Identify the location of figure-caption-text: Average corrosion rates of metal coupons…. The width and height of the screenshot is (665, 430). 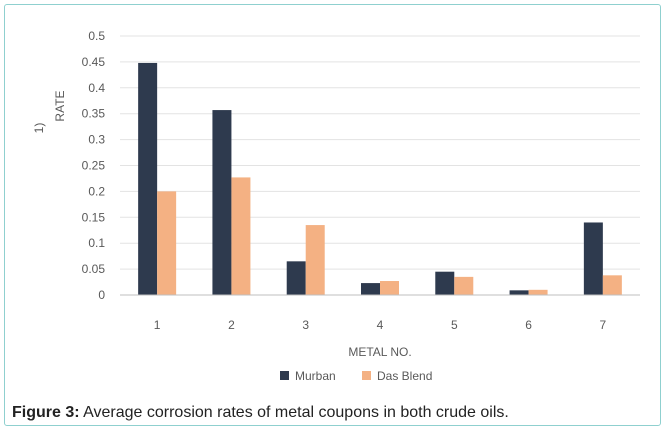
(294, 412).